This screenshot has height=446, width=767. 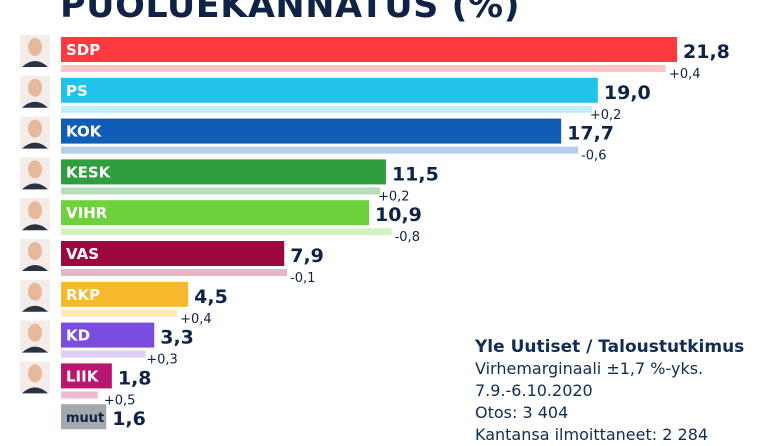 I want to click on bar-muut, so click(x=84, y=417).